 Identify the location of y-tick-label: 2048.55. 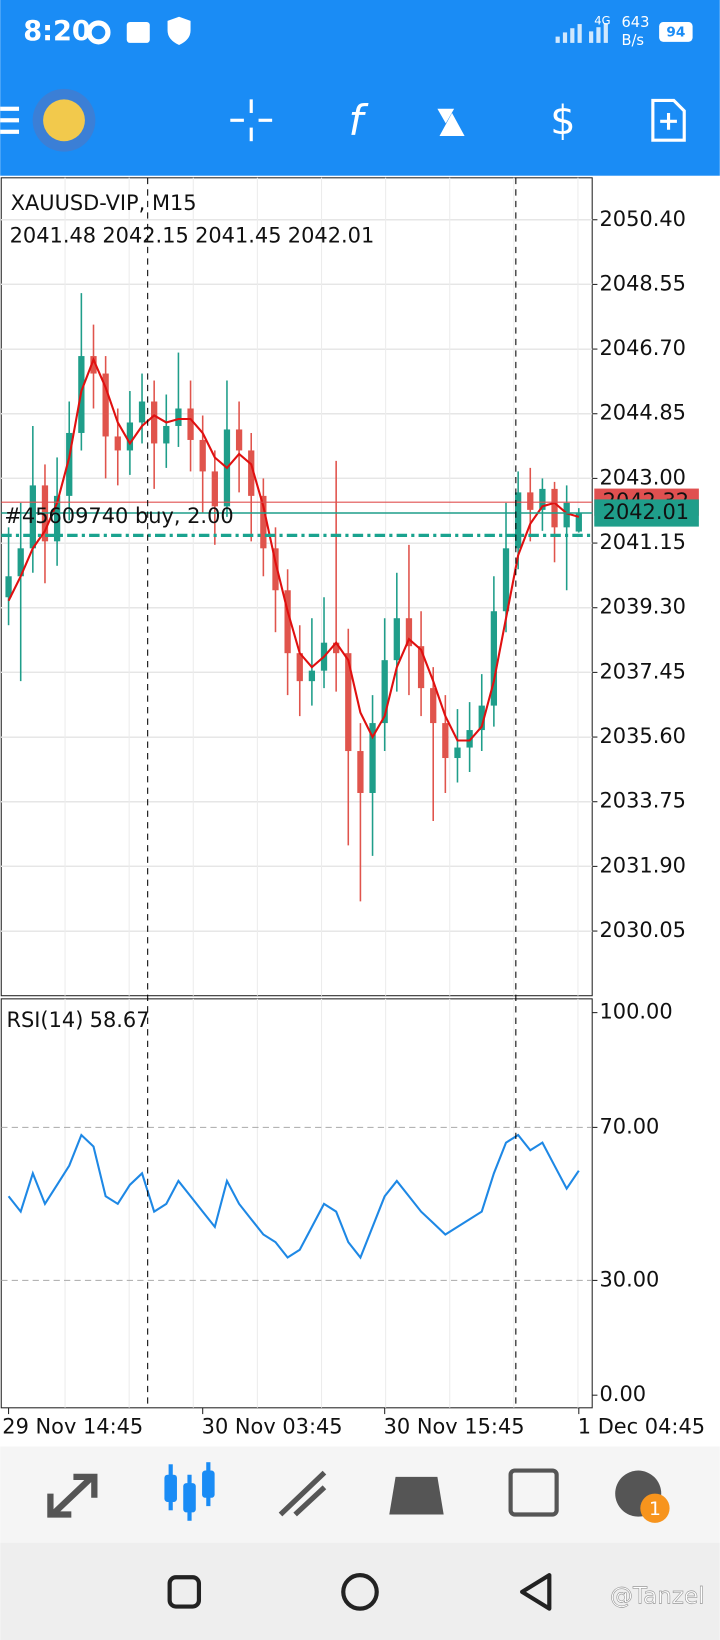
(643, 283).